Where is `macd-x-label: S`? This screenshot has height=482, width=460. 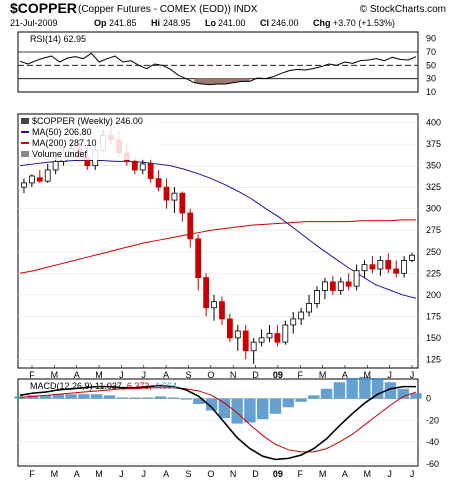
macd-x-label: S is located at coordinates (188, 474).